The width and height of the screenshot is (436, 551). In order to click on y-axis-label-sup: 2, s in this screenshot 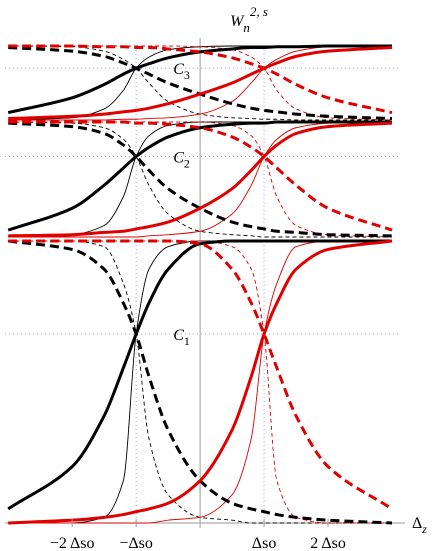, I will do `click(259, 11)`.